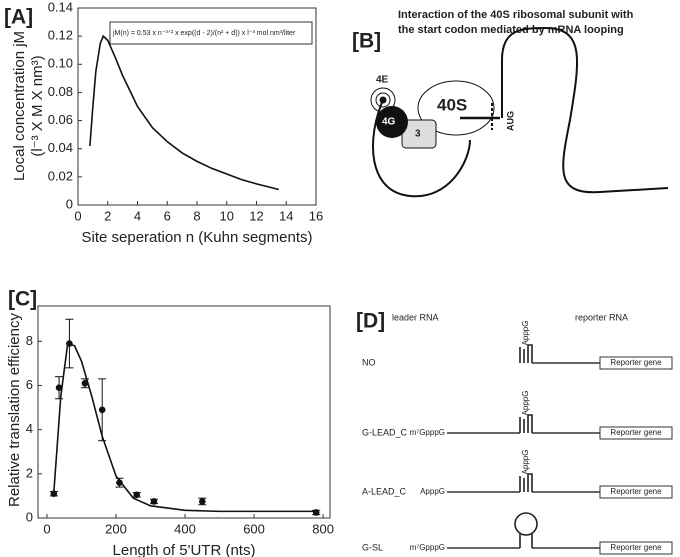  I want to click on y-tick-label: 0.12, so click(60, 35).